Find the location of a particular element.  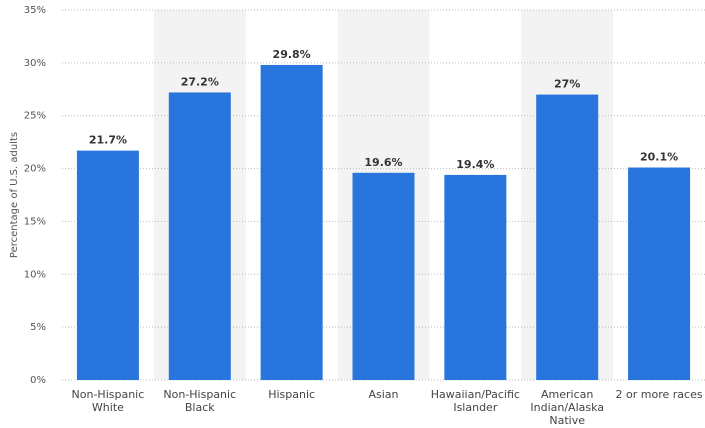

y-tick-label: 25% is located at coordinates (35, 116).